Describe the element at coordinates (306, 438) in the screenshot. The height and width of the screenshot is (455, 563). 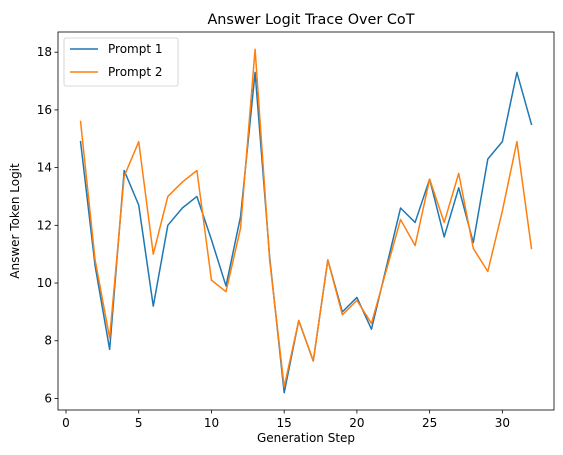
I see `x-axis-label: Generation Step` at that location.